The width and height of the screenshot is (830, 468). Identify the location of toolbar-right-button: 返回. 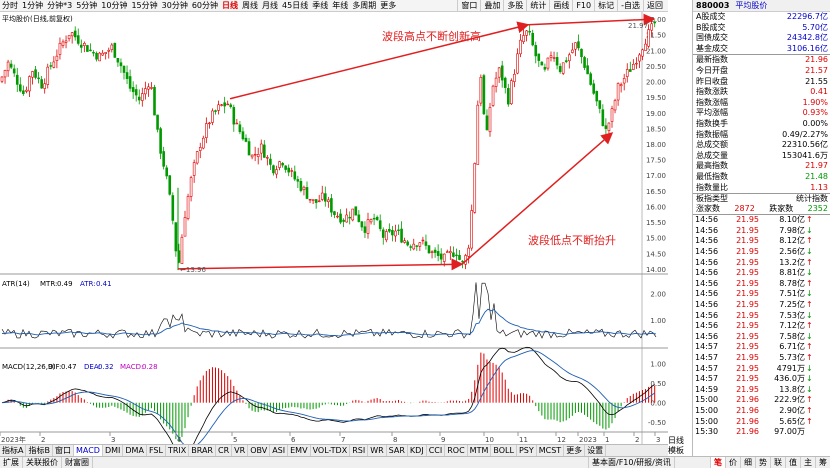
(654, 6).